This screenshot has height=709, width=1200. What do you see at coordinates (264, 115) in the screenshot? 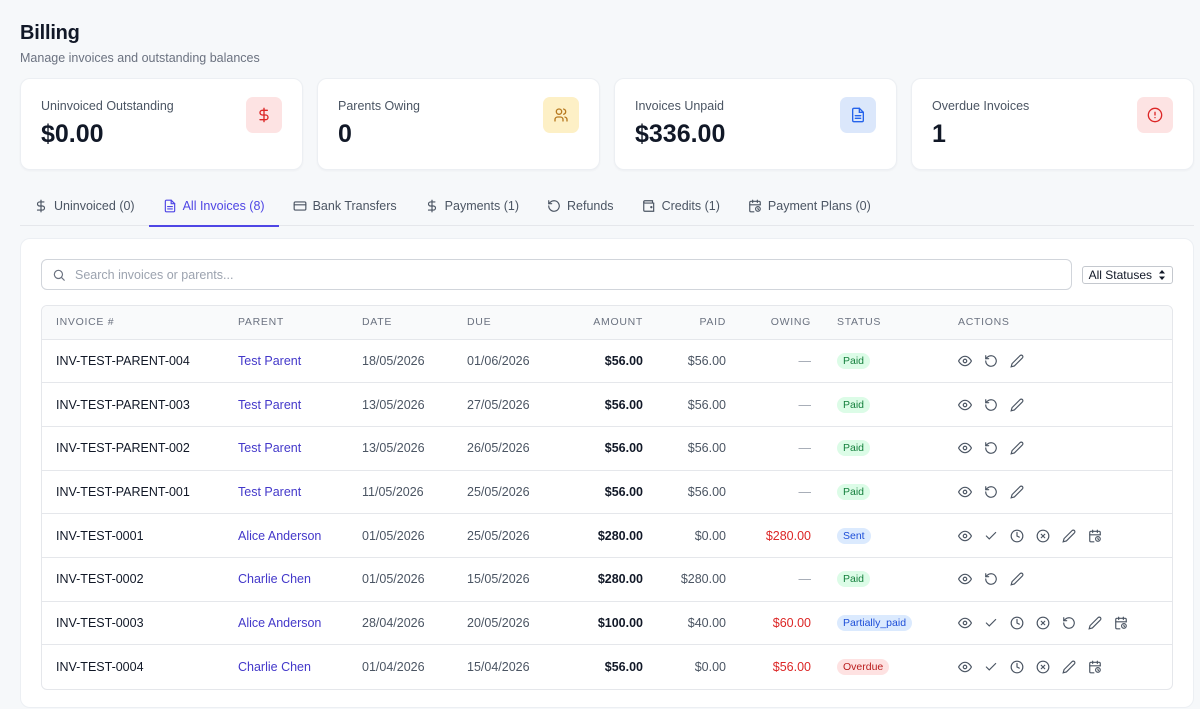
I see `dollar-icon` at bounding box center [264, 115].